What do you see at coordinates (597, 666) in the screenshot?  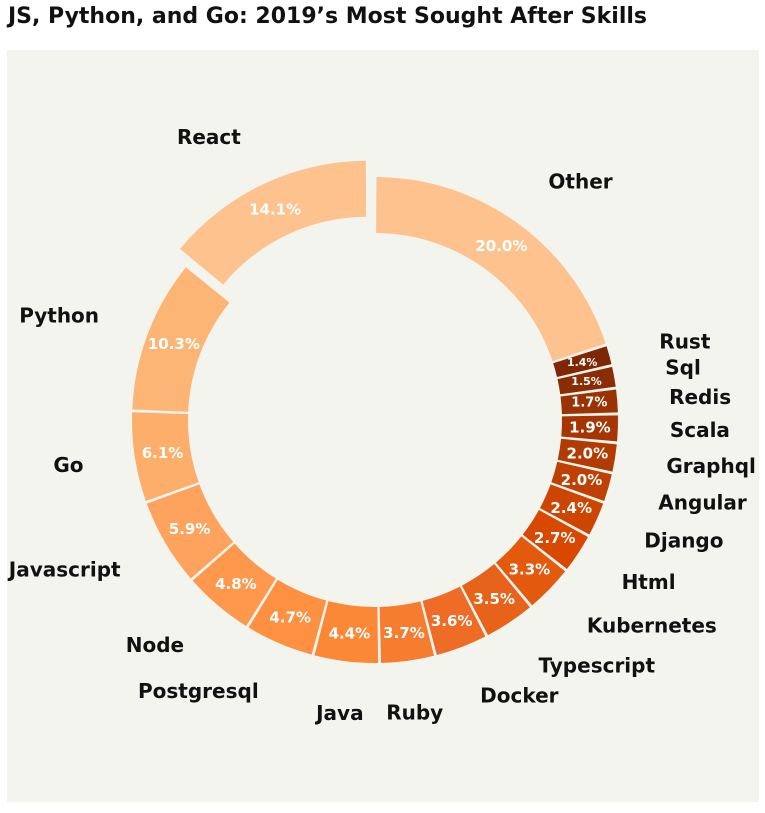 I see `category-label-typescript: Typescript` at bounding box center [597, 666].